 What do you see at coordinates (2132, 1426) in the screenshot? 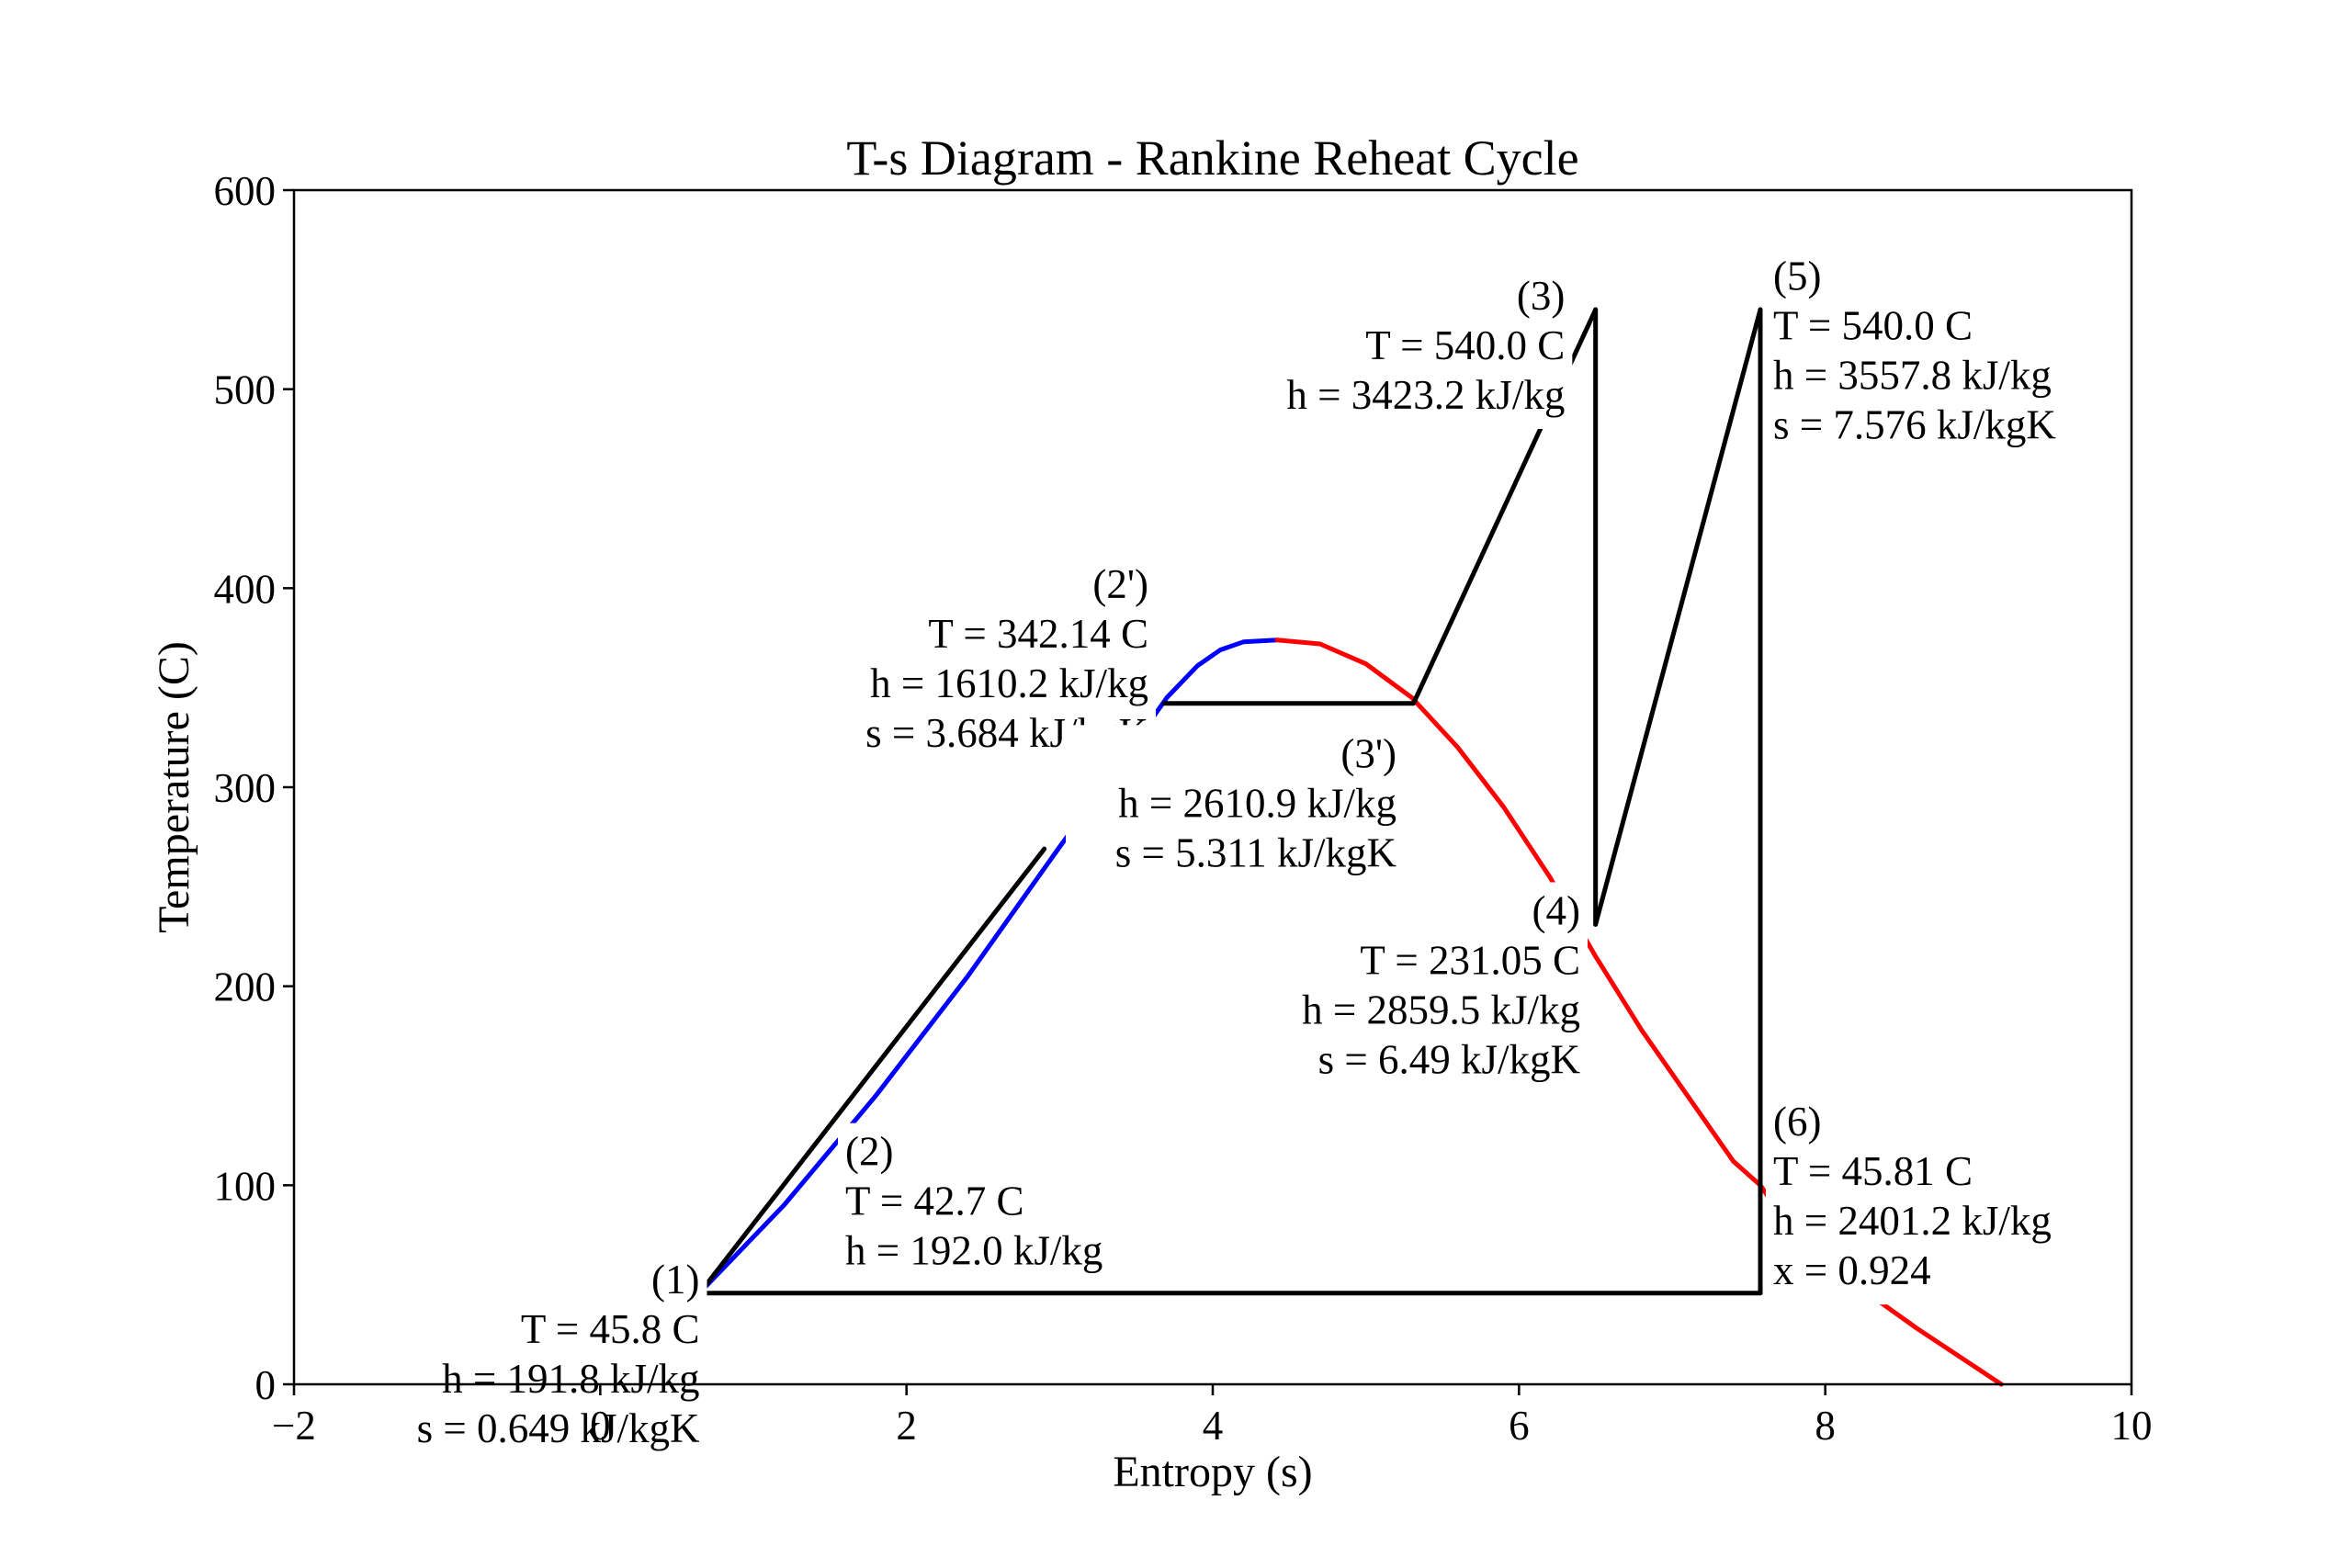
I see `x-tick-label: 10` at bounding box center [2132, 1426].